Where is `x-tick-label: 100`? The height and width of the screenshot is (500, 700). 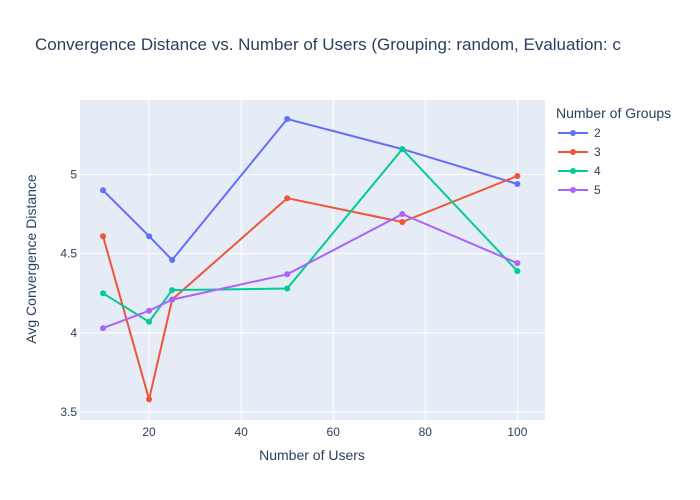
x-tick-label: 100 is located at coordinates (517, 432).